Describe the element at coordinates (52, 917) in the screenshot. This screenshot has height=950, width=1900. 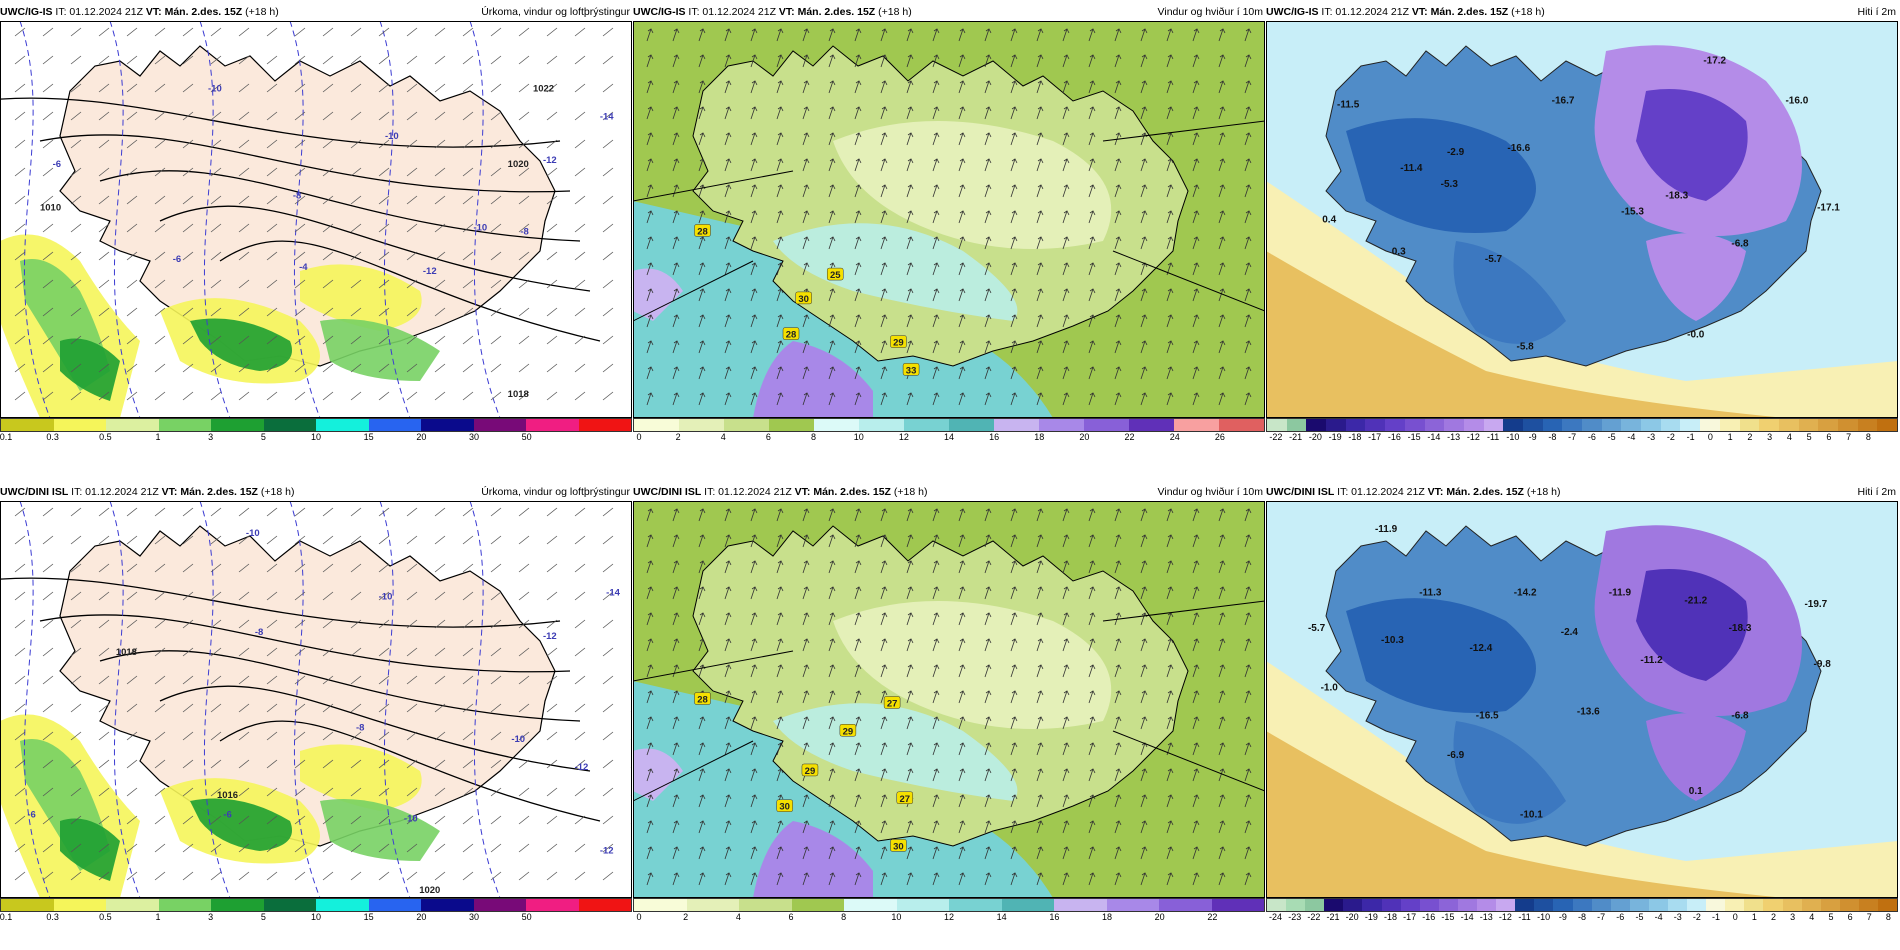
I see `color-scale-tick: 0.3` at that location.